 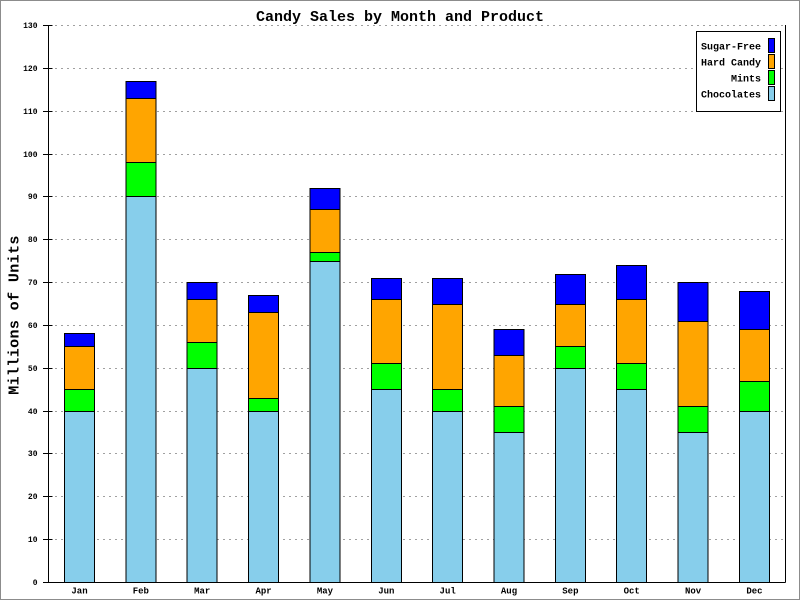 I want to click on svg-text: 120, so click(x=30, y=69).